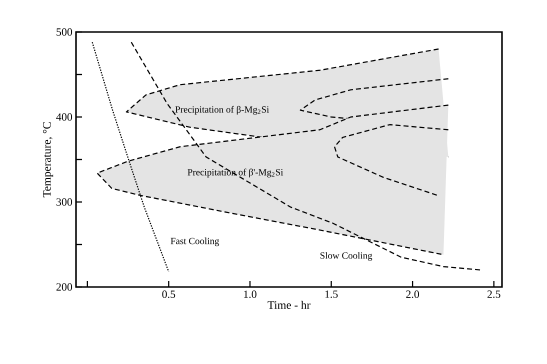 The width and height of the screenshot is (547, 364). What do you see at coordinates (64, 32) in the screenshot?
I see `y-tick-label: 500` at bounding box center [64, 32].